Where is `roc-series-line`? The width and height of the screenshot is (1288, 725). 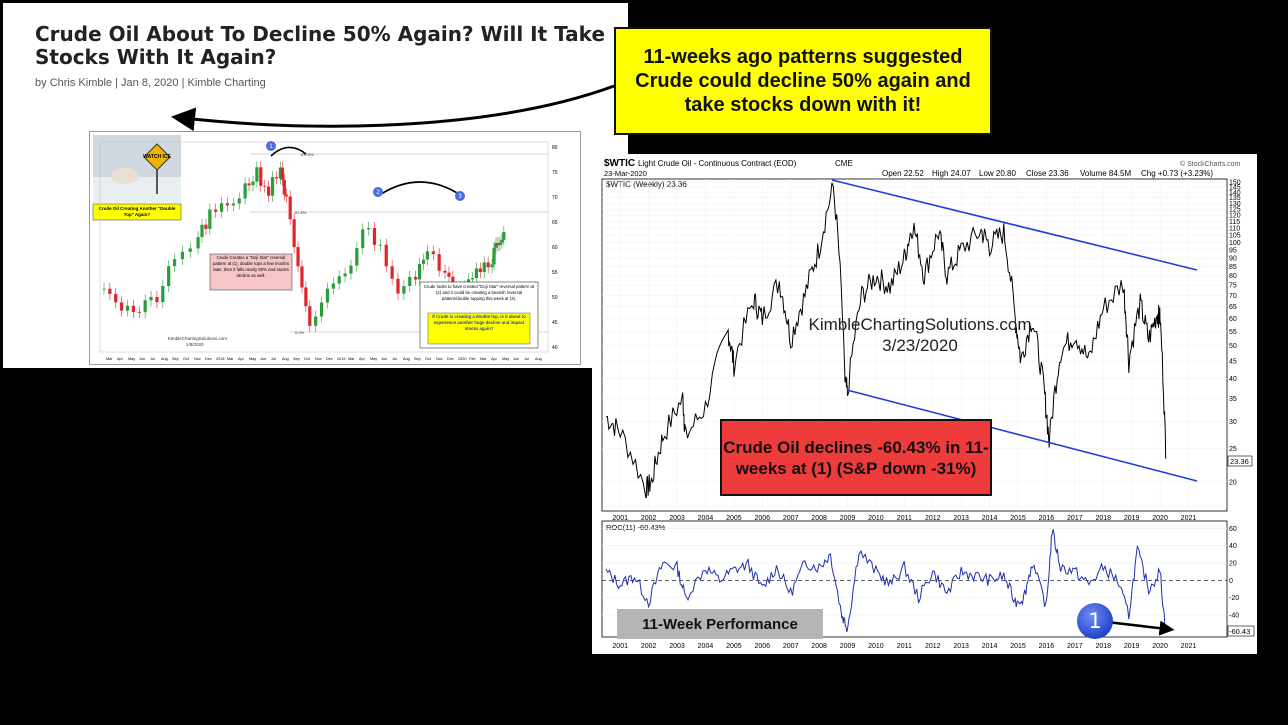
roc-series-line is located at coordinates (886, 581).